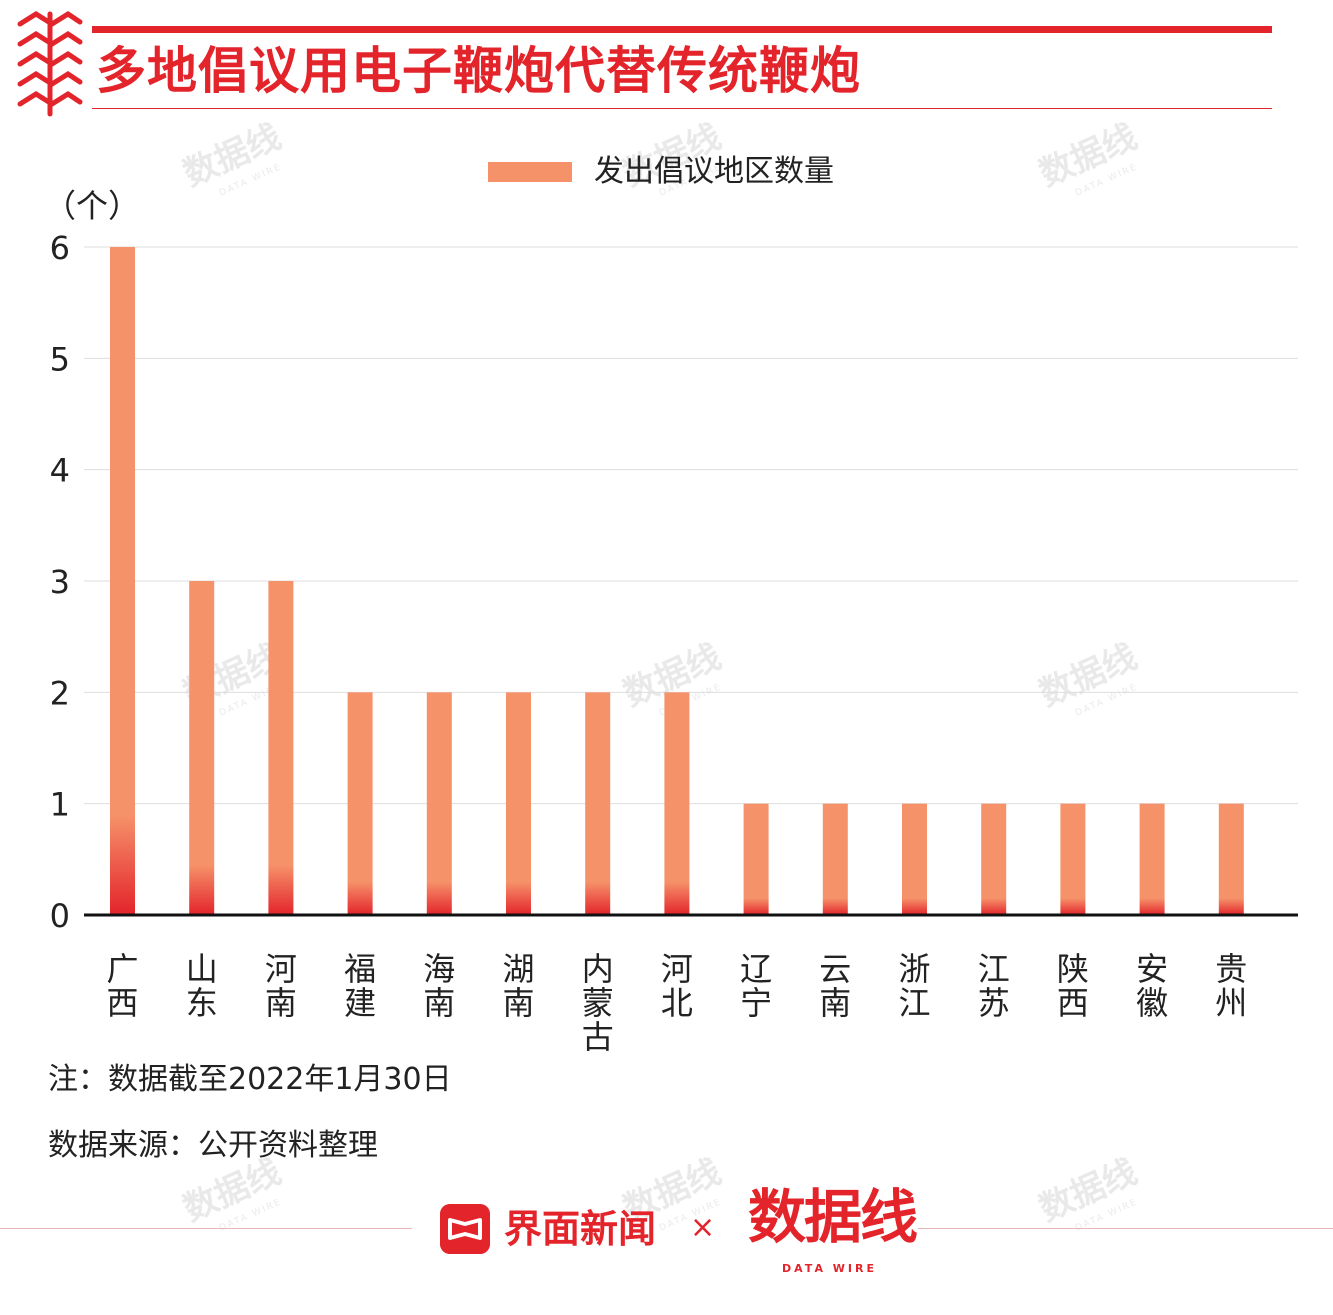  Describe the element at coordinates (281, 986) in the screenshot. I see `x-tick-label: 河南` at that location.